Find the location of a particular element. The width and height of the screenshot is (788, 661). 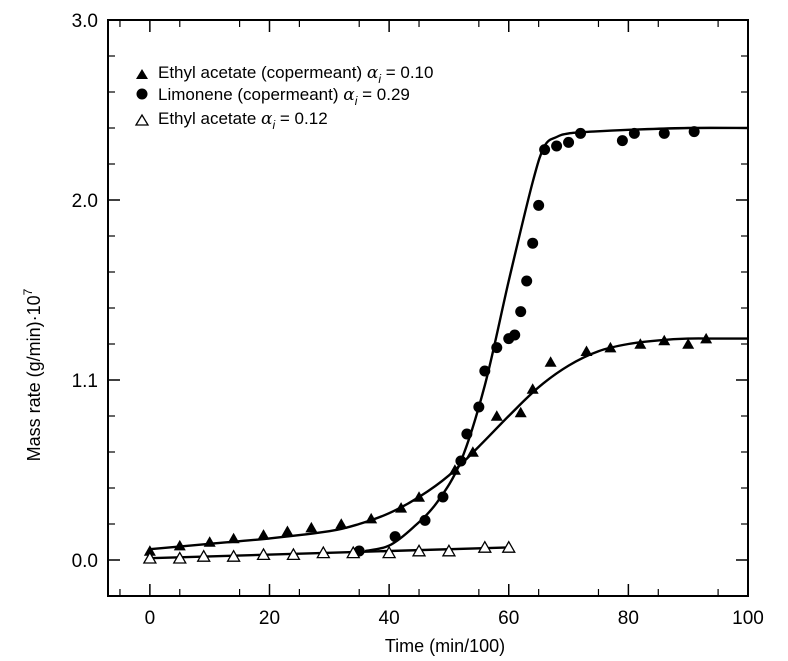

y-tick-label: 1.1 is located at coordinates (85, 381).